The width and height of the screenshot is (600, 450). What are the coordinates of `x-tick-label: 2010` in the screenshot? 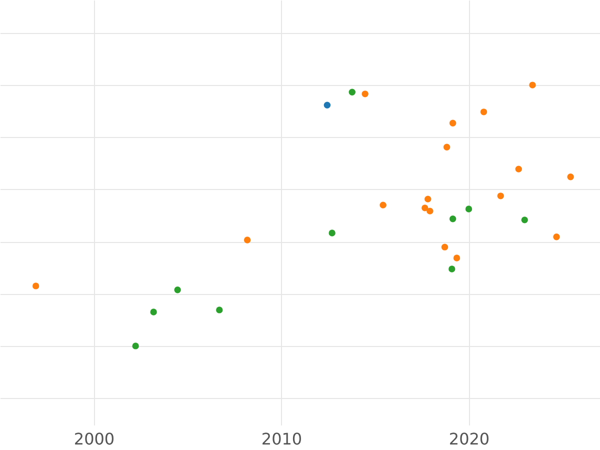 It's located at (281, 439).